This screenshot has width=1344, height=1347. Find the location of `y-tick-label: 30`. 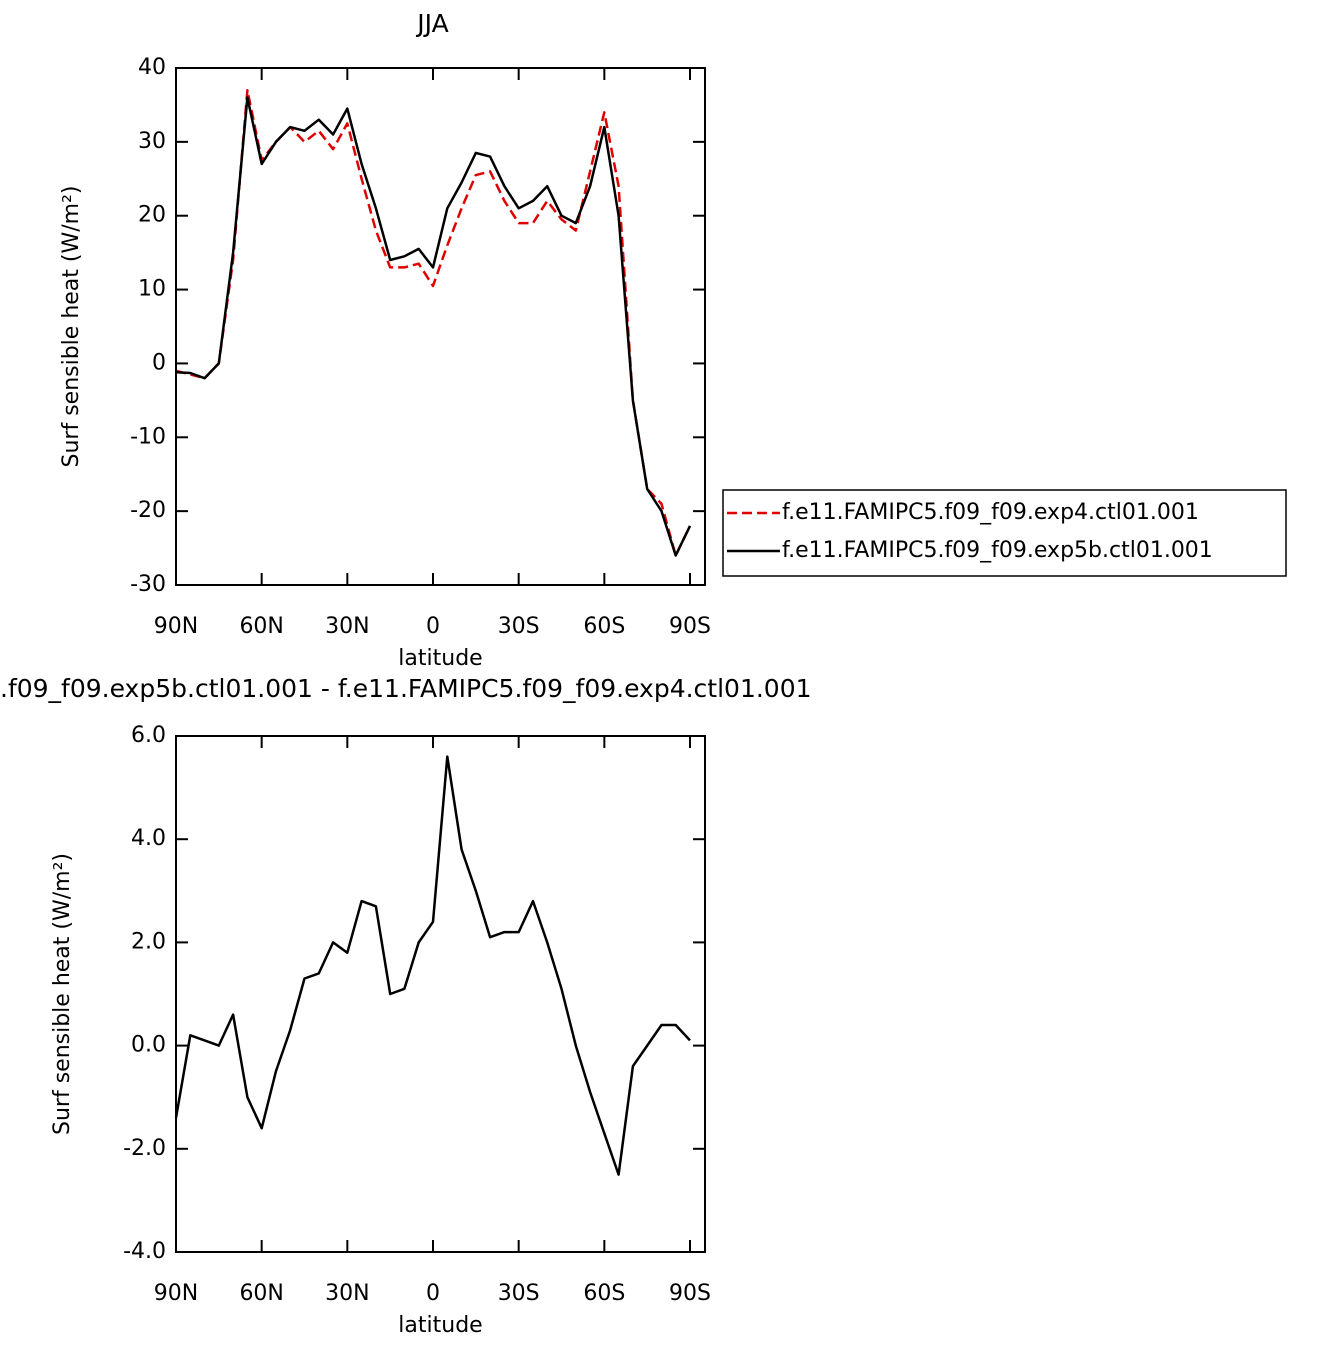

y-tick-label: 30 is located at coordinates (152, 141).